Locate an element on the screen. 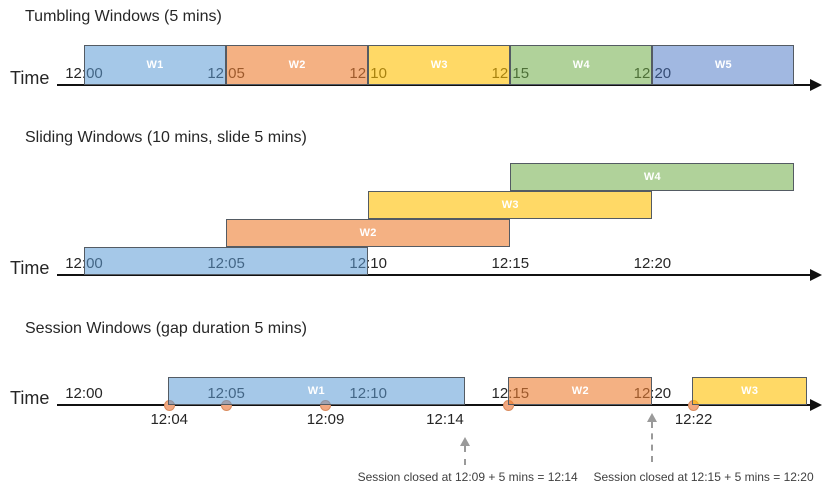  tumbling-window-label-w1: W1 is located at coordinates (155, 65).